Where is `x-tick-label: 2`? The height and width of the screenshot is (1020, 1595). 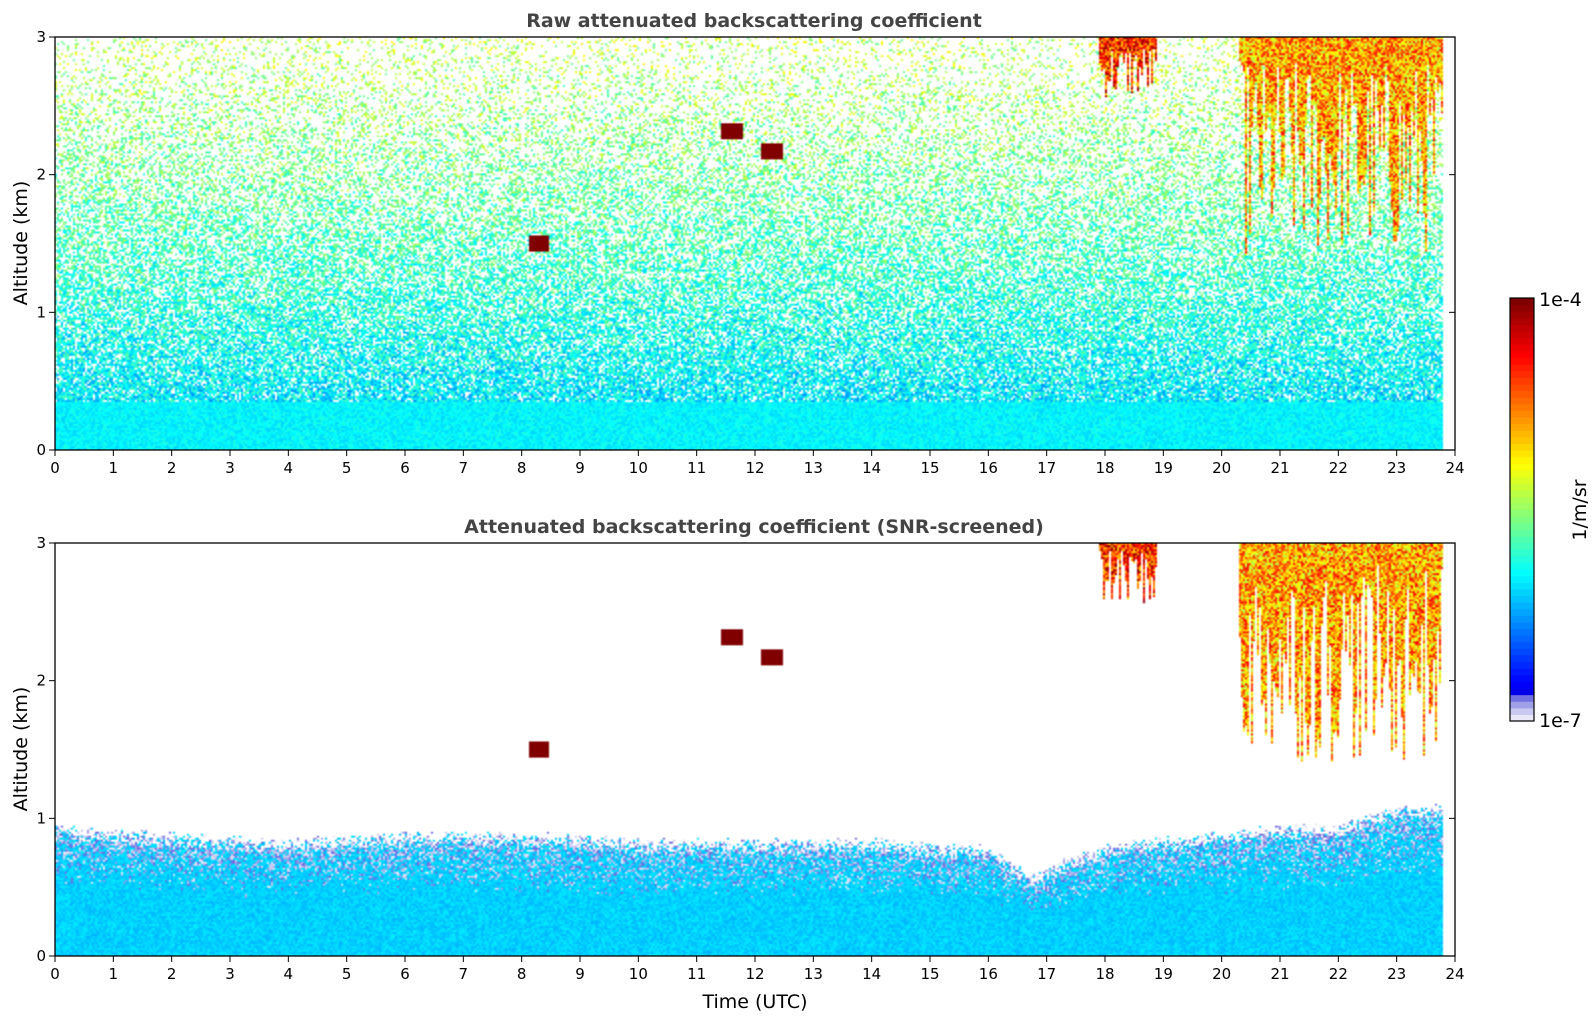 x-tick-label: 2 is located at coordinates (172, 468).